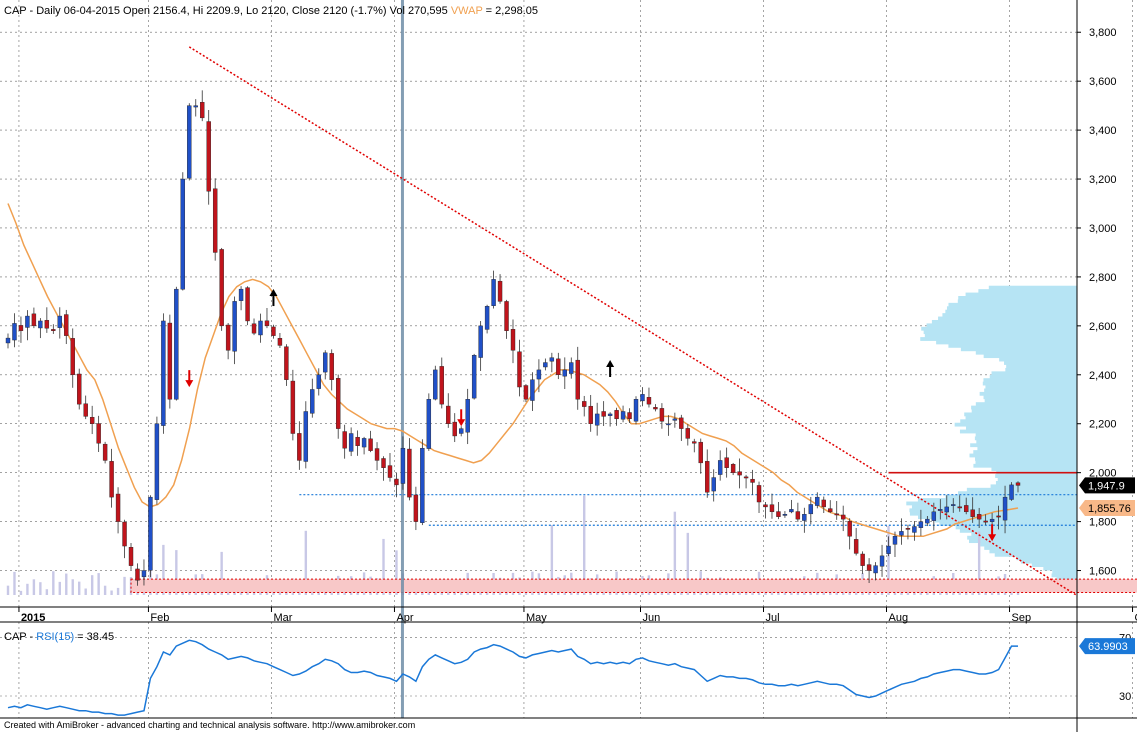  Describe the element at coordinates (773, 618) in the screenshot. I see `x-tick-label: Jul` at that location.